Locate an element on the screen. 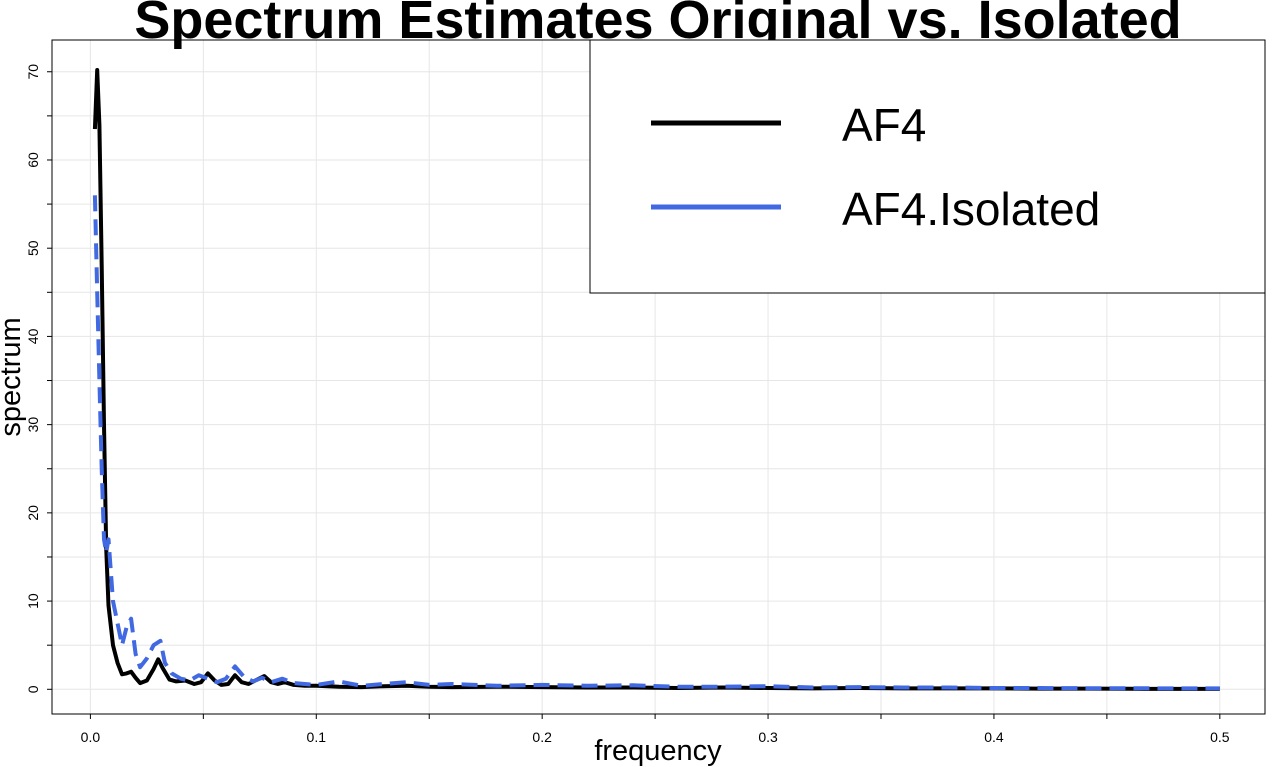 The width and height of the screenshot is (1280, 767). y-tick-label: 40 is located at coordinates (33, 336).